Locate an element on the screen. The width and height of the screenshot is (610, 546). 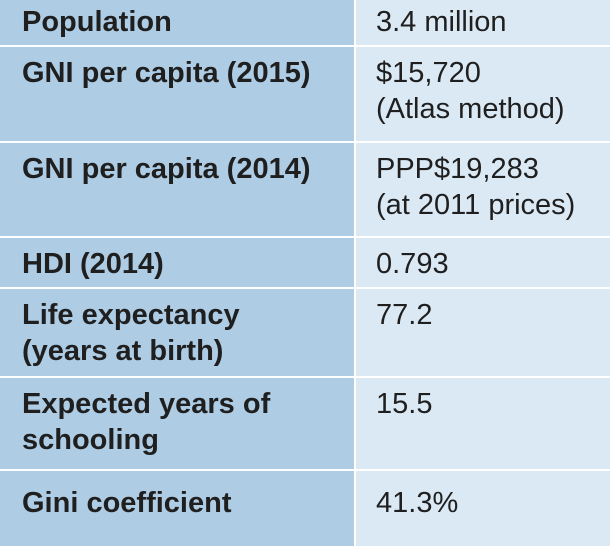
row-label-life-expectancy: Life expectancy (years at birth) is located at coordinates (178, 333).